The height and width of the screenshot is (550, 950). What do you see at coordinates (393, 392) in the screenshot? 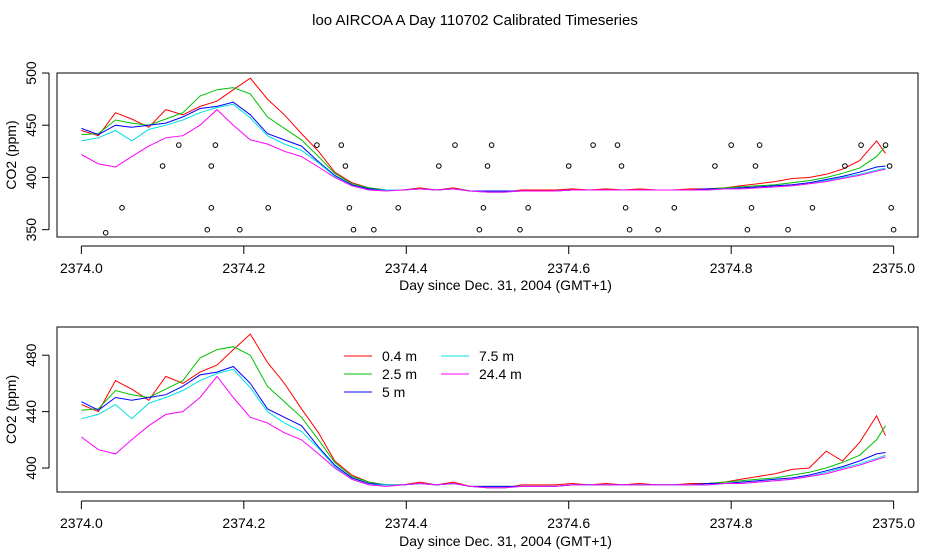
I see `legend-label: 5 m` at bounding box center [393, 392].